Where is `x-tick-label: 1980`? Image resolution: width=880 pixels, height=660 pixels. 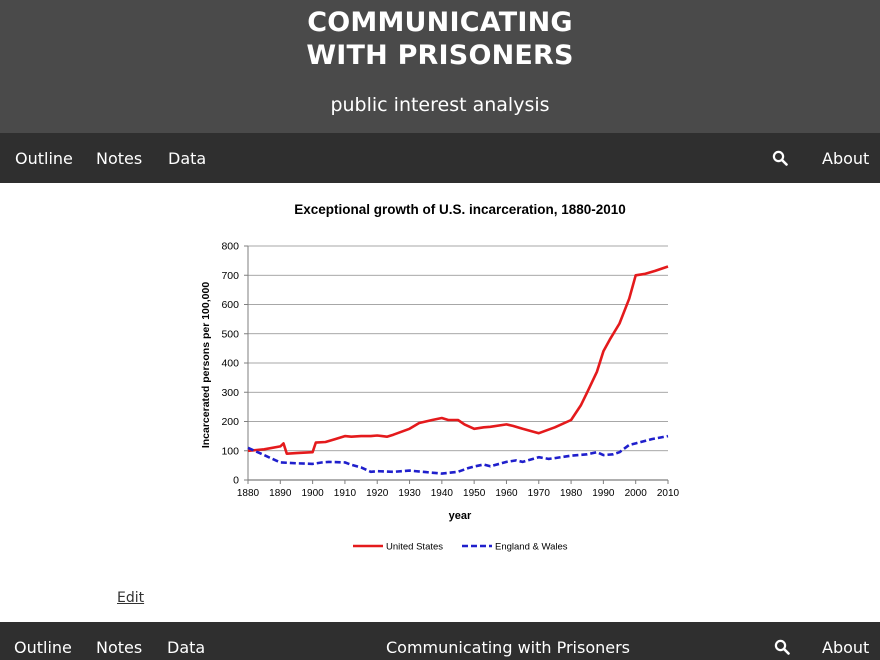 x-tick-label: 1980 is located at coordinates (571, 493).